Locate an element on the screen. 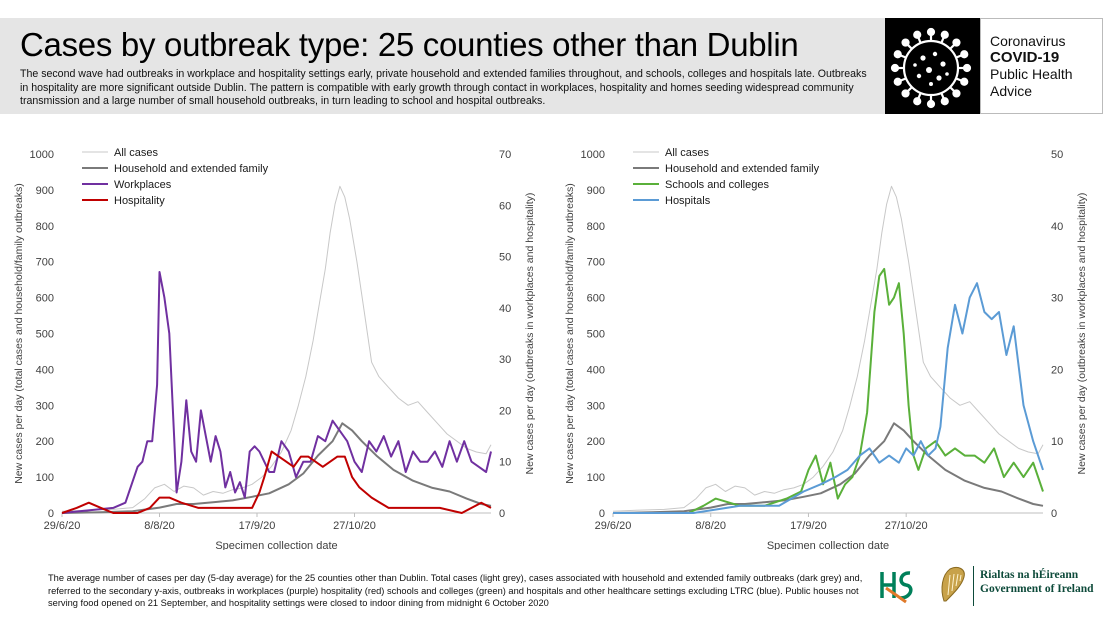  series-line-hospitality is located at coordinates (276, 482).